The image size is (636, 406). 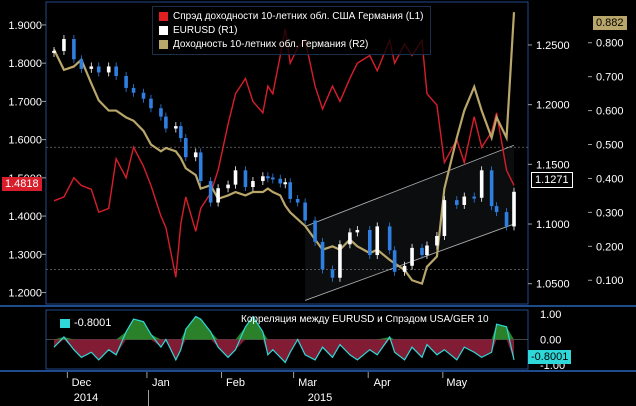 What do you see at coordinates (235, 383) in the screenshot?
I see `month-label: Feb` at bounding box center [235, 383].